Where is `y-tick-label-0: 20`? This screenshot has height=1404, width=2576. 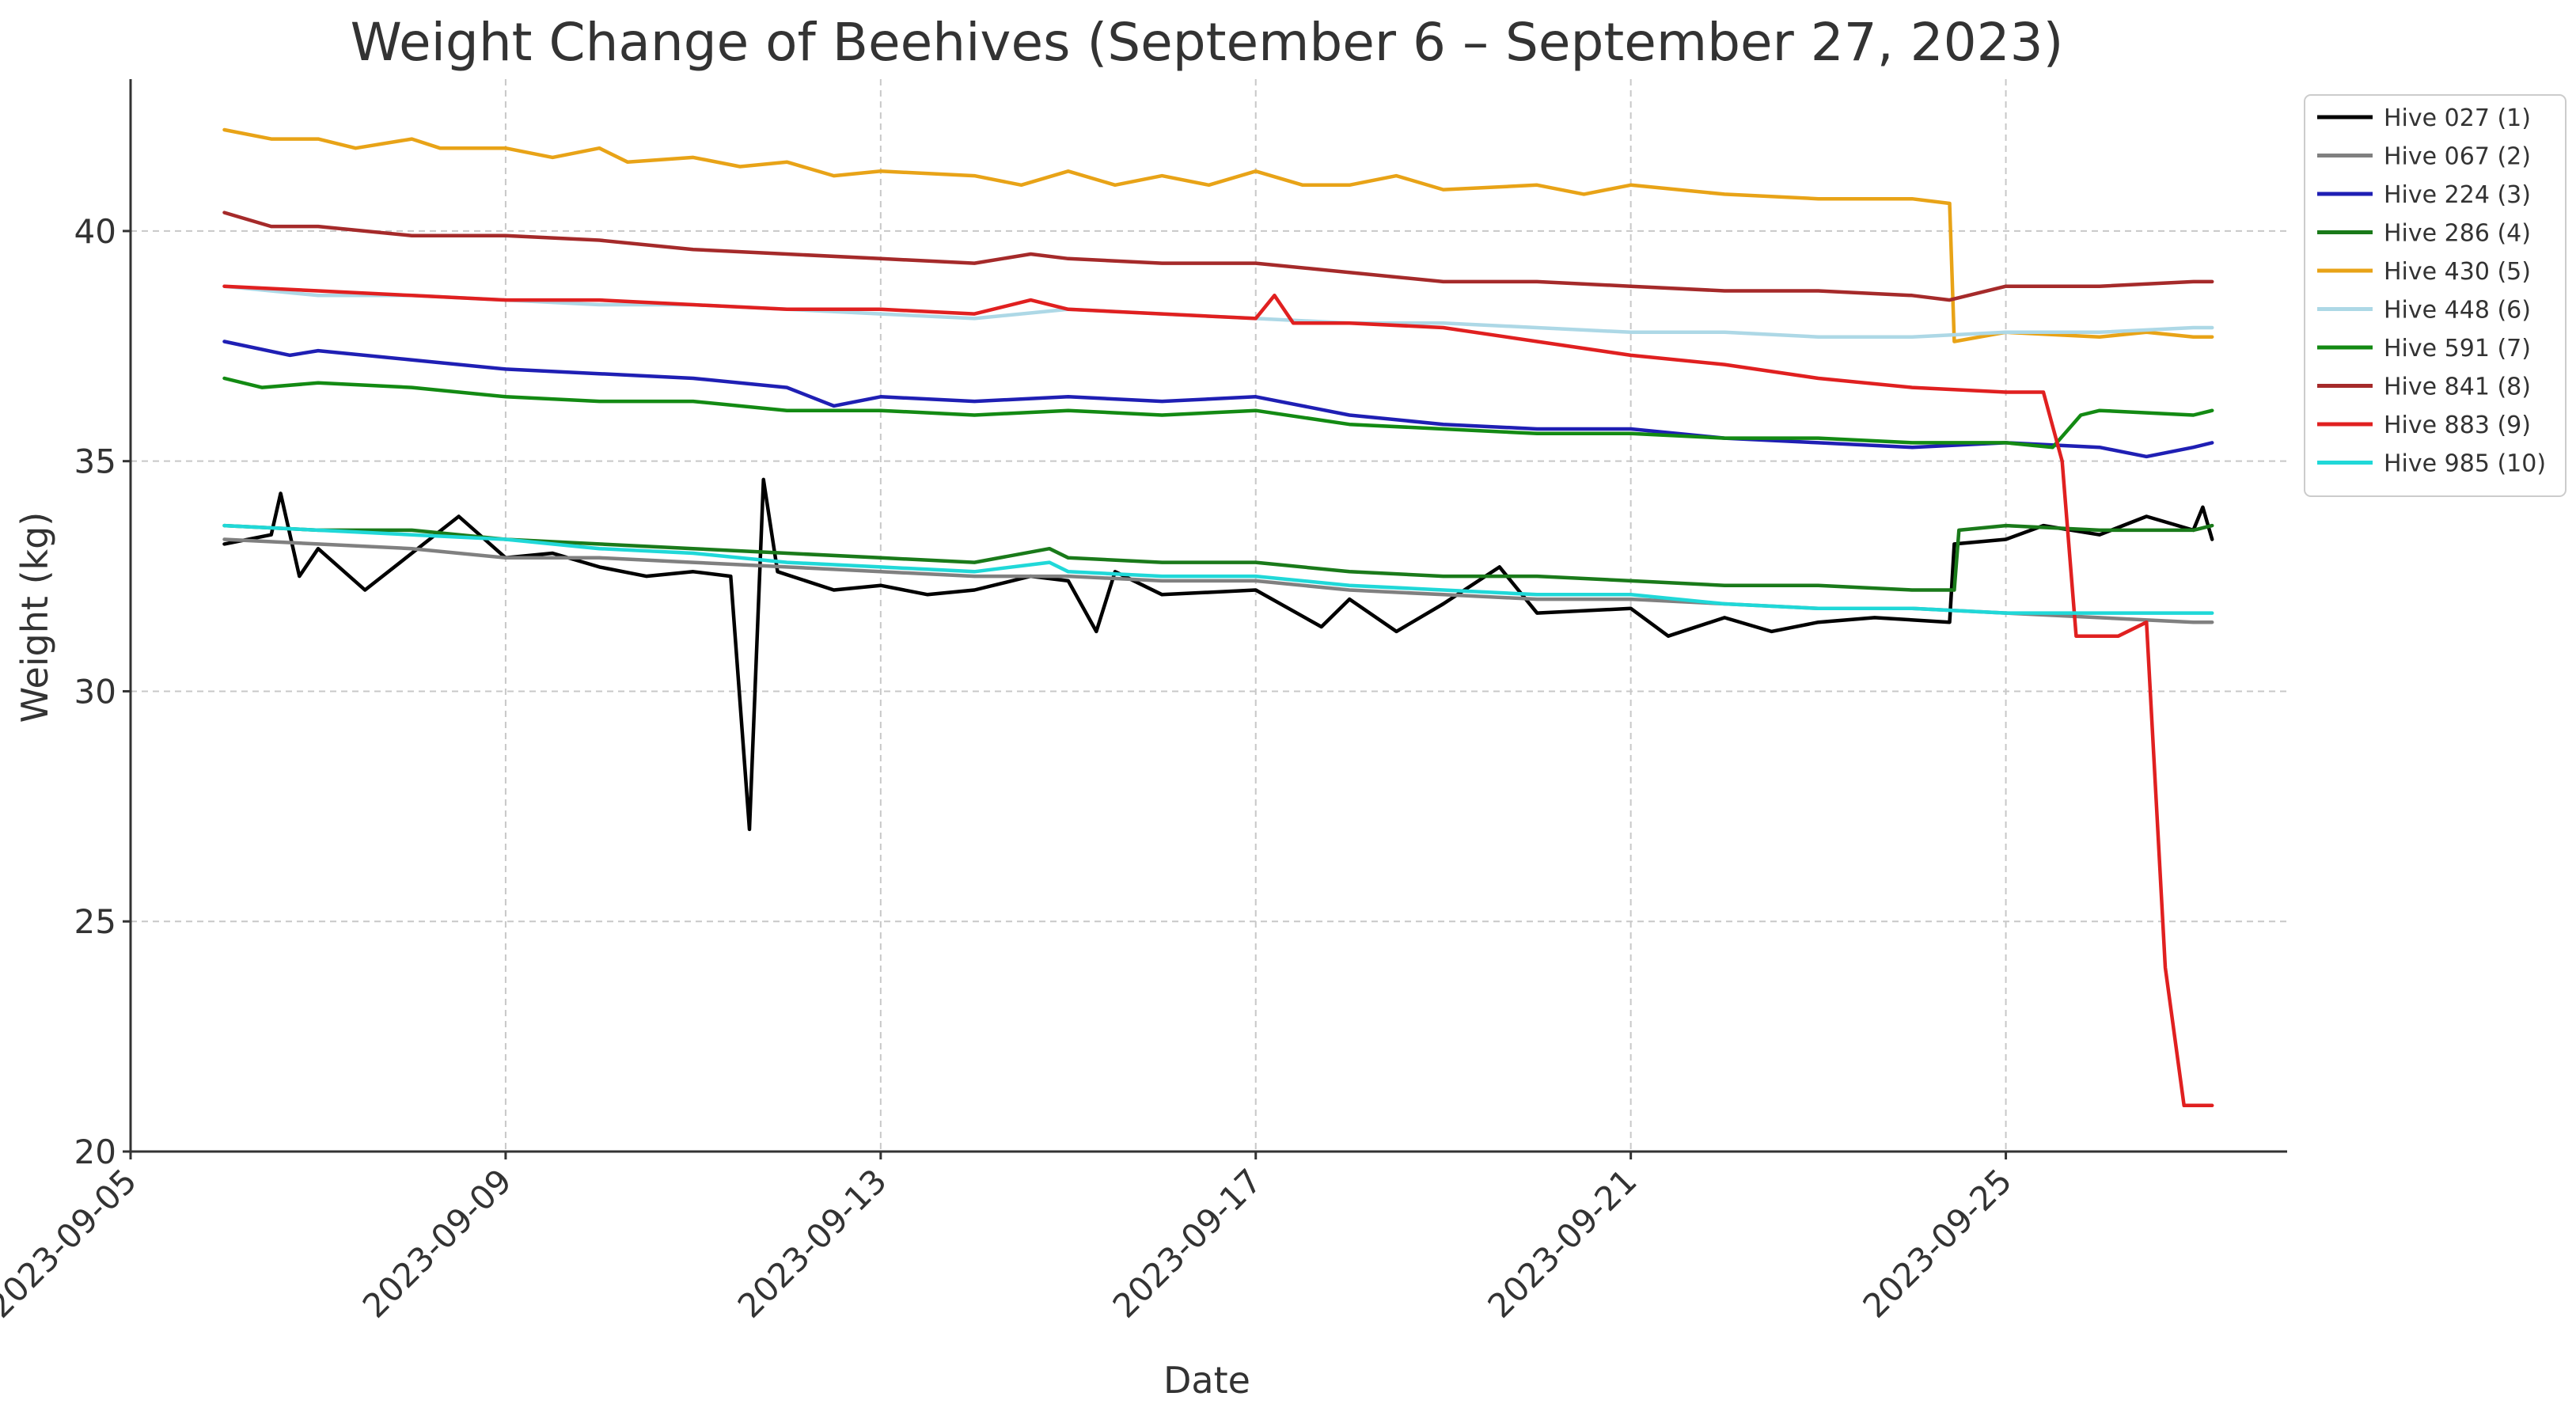 y-tick-label-0: 20 is located at coordinates (95, 1152).